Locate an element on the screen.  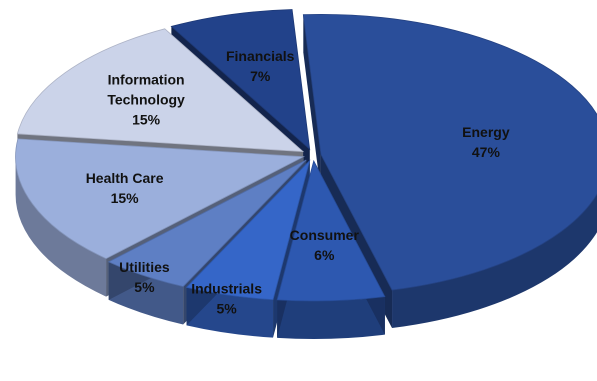
slice-label-consumer: Consumer 6% is located at coordinates (325, 245).